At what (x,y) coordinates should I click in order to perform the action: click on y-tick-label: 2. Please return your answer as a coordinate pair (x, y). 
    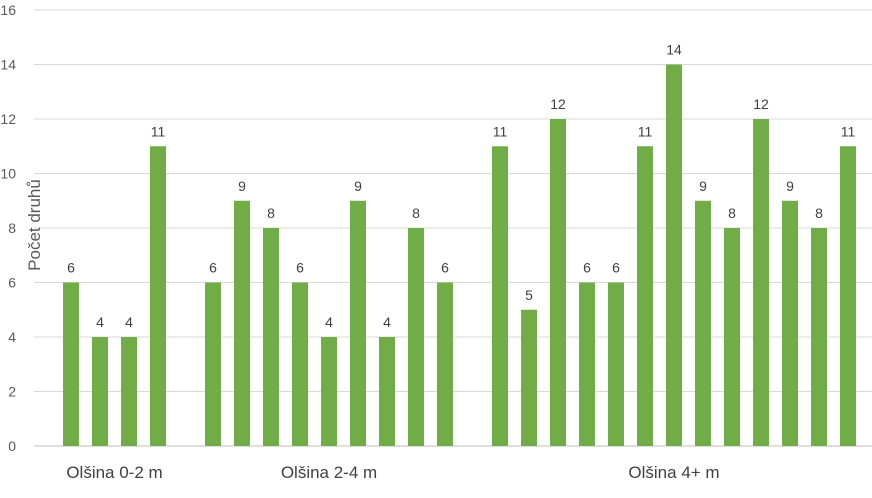
    Looking at the image, I should click on (12, 392).